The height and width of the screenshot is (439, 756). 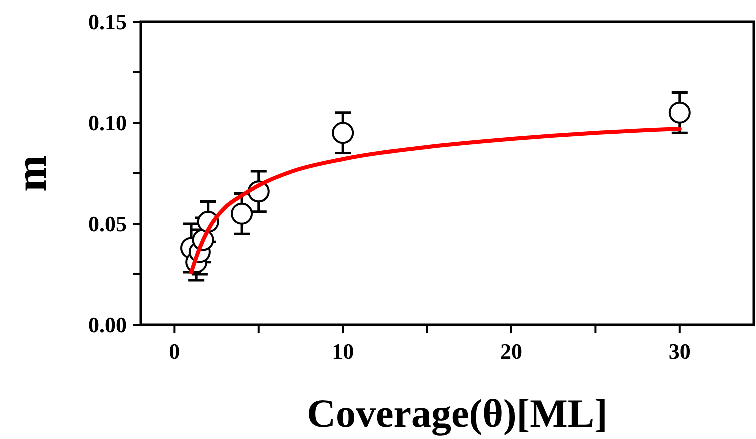 I want to click on x-tick-label: 0, so click(x=174, y=351).